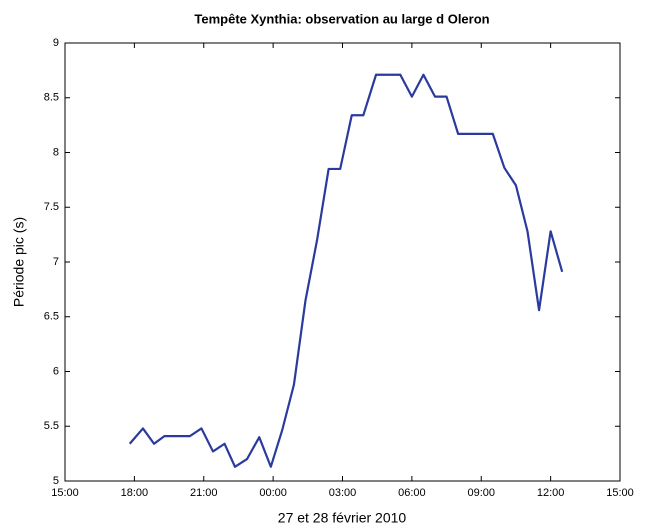 This screenshot has height=529, width=646. Describe the element at coordinates (56, 481) in the screenshot. I see `y-tick-label: 5` at that location.